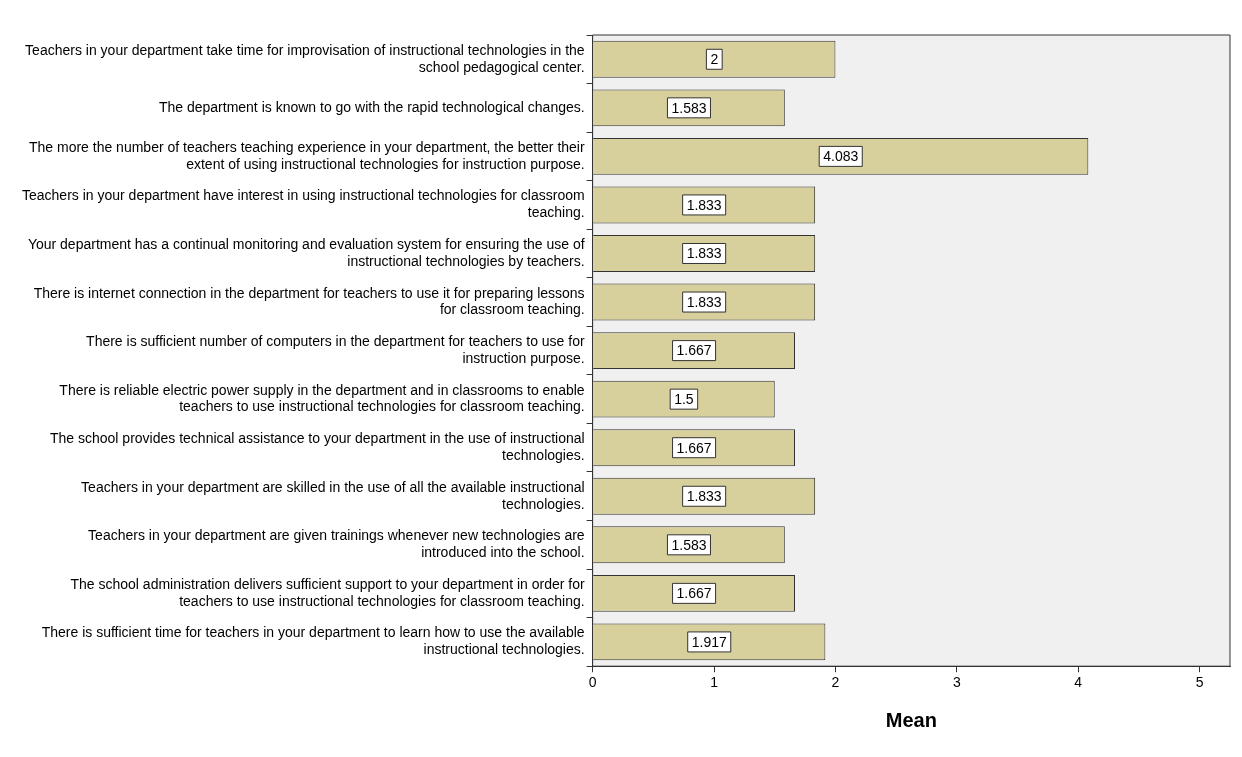 This screenshot has height=757, width=1242. What do you see at coordinates (317, 446) in the screenshot?
I see `y-tick-label: The school provides technical assistance to your department in the use of instructional technologies.` at bounding box center [317, 446].